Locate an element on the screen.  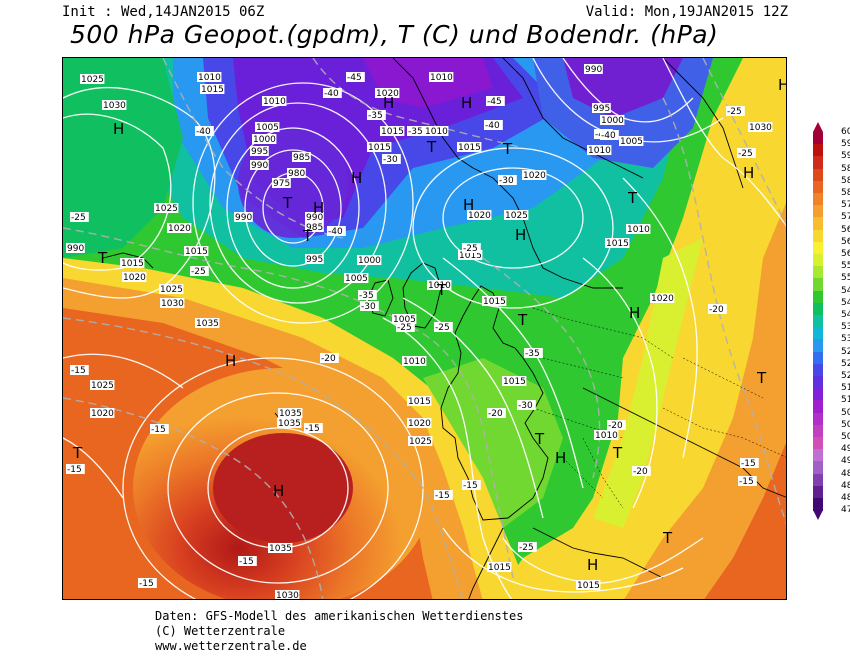
colorbar-level-label: 568 is located at coordinates (845, 229).